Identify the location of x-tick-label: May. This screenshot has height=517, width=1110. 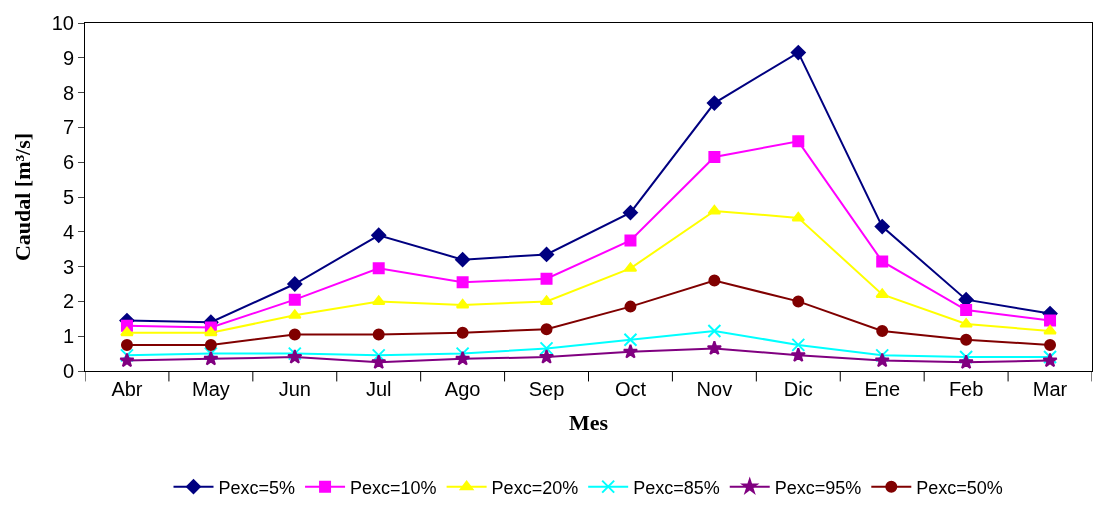
(210, 389).